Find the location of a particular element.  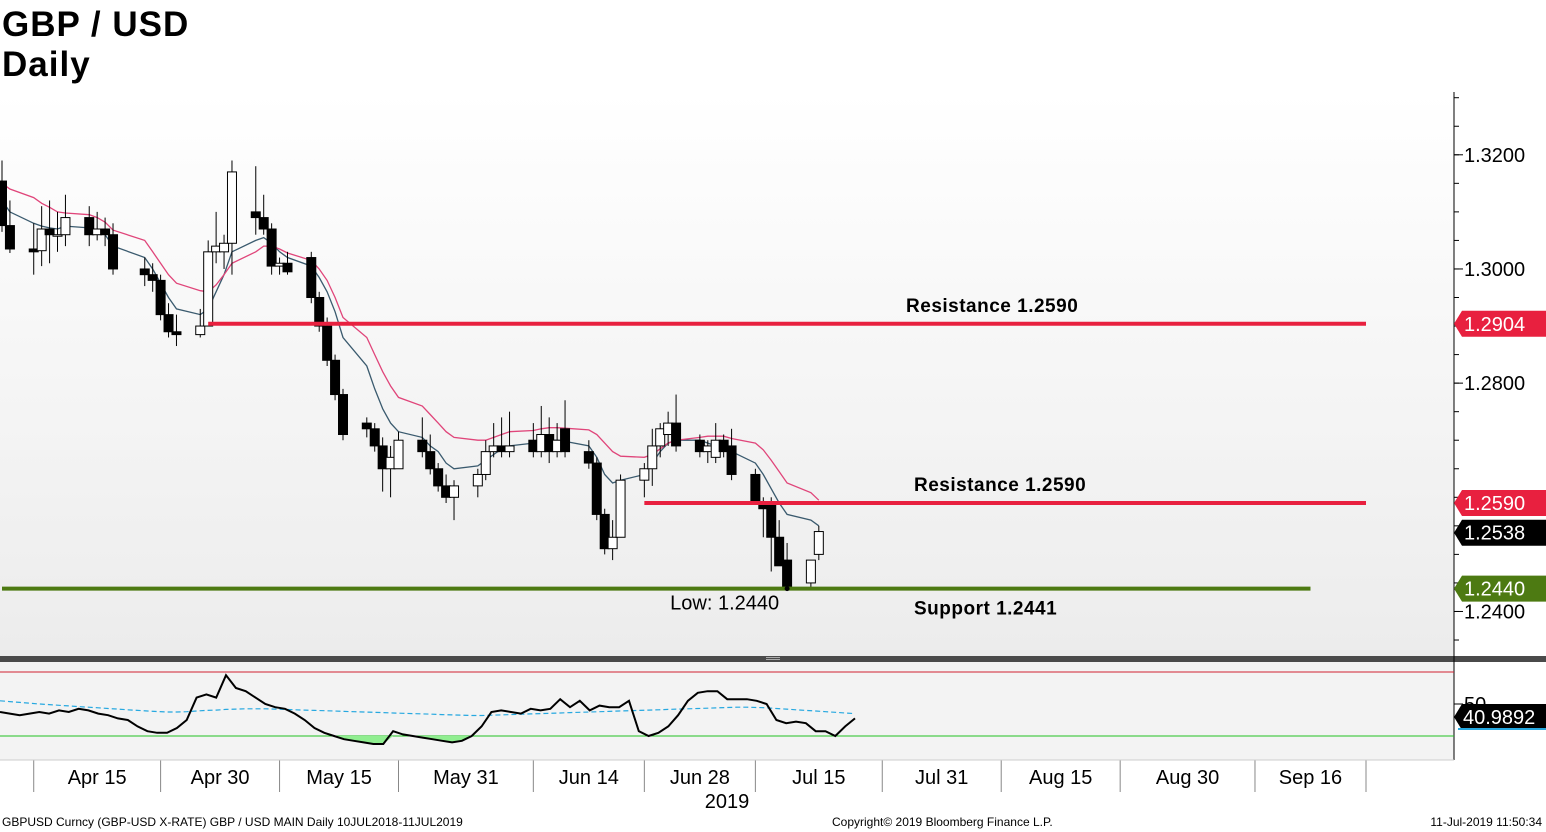

footer-copyright: Copyright© 2019 Bloomberg Finance L.P. is located at coordinates (942, 822).